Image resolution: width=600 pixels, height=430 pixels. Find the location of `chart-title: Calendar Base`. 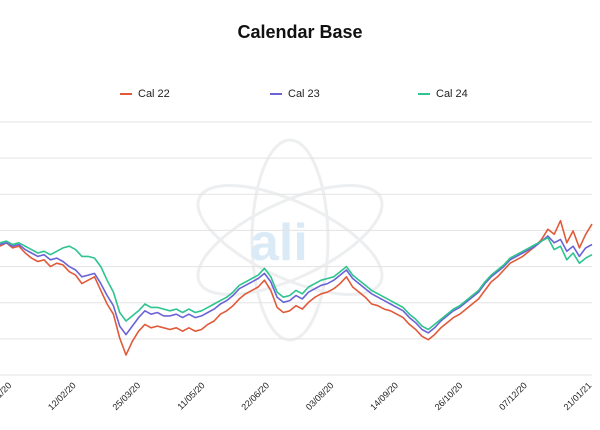

chart-title: Calendar Base is located at coordinates (300, 32).